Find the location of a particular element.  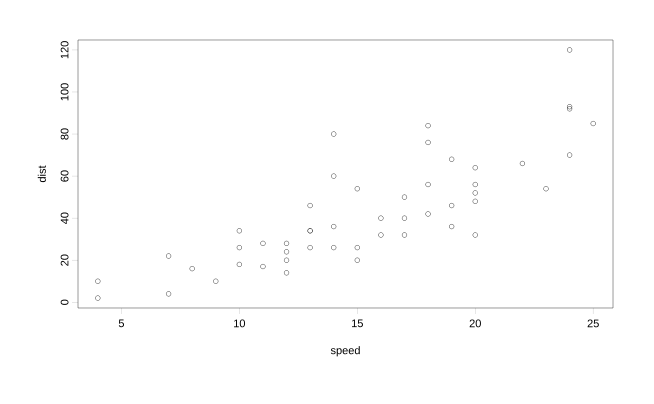

x-tick-label: 5 is located at coordinates (121, 324).